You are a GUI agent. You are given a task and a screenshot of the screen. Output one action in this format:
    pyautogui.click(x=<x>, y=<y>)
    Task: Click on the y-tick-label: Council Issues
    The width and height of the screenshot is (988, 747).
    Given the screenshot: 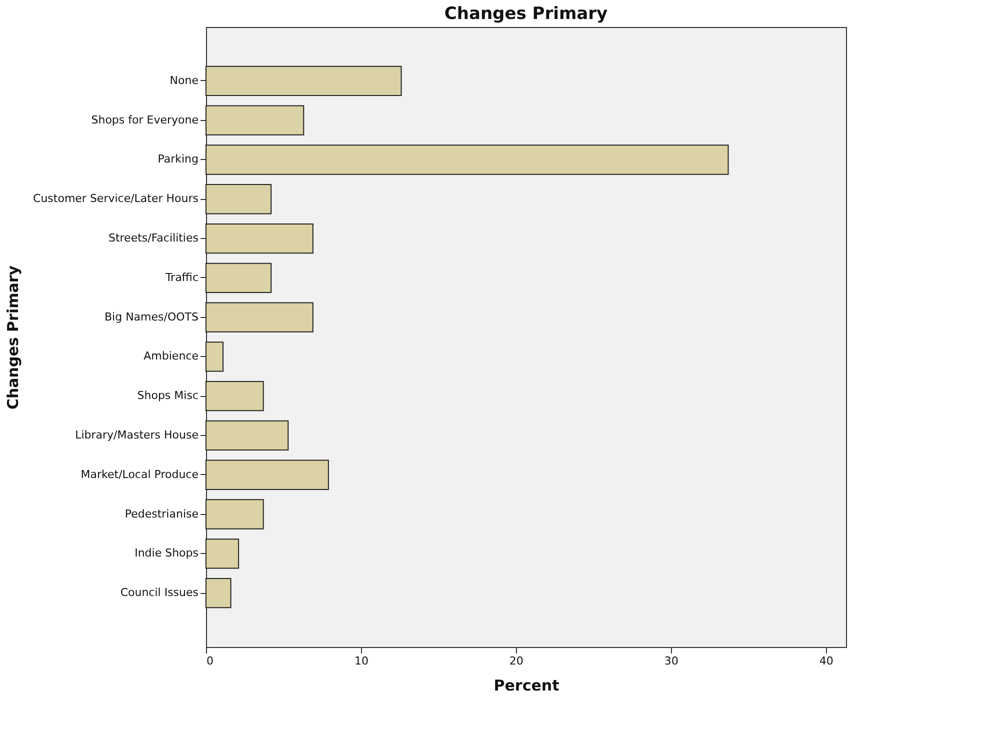 What is the action you would take?
    pyautogui.click(x=159, y=593)
    